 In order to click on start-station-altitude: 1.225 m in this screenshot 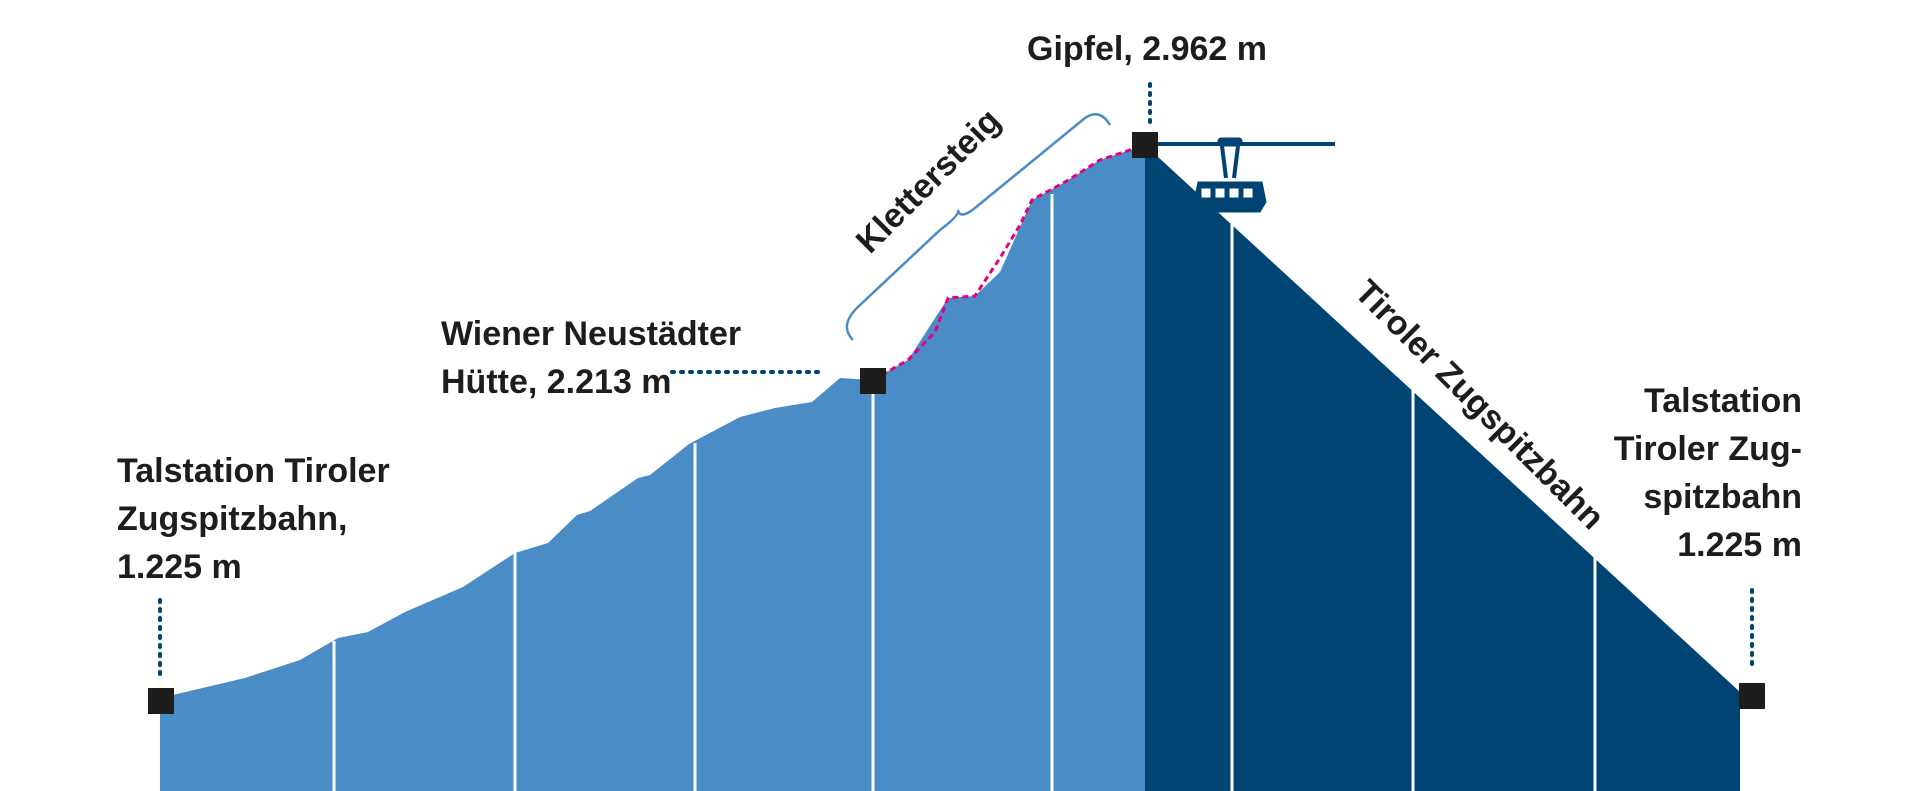, I will do `click(179, 567)`.